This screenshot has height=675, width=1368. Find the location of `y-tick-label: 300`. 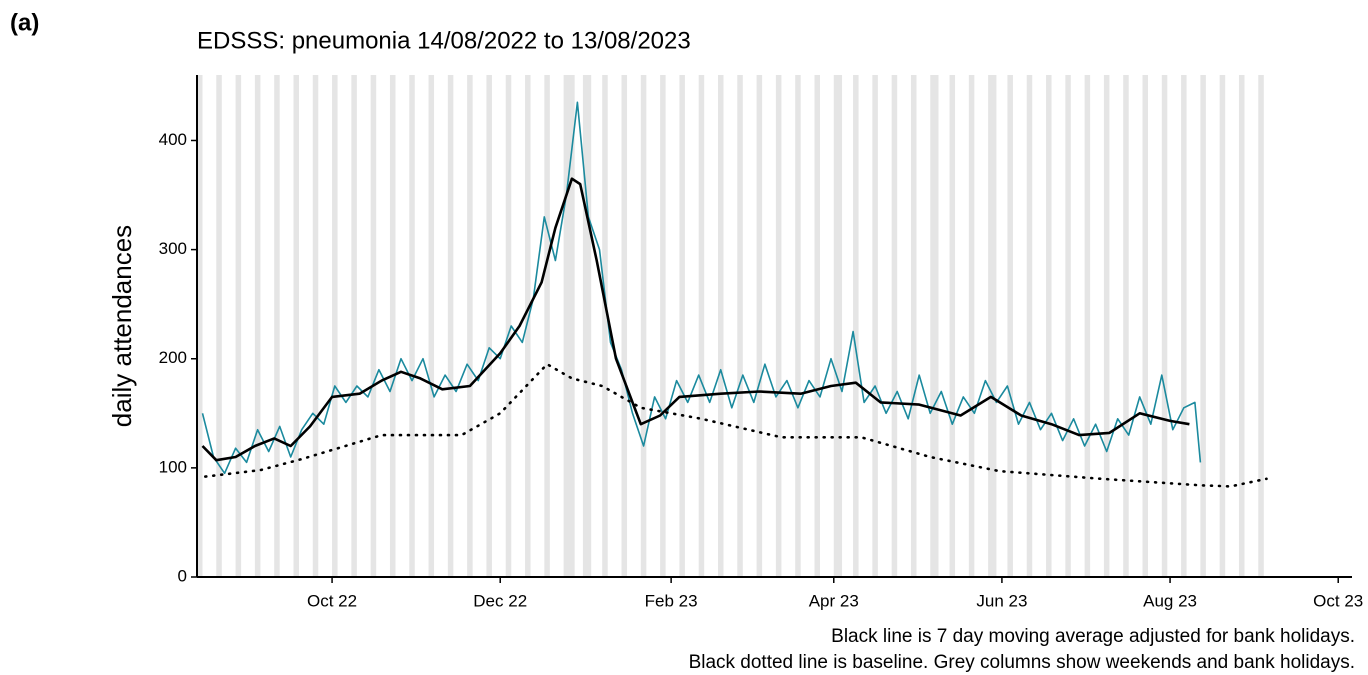

y-tick-label: 300 is located at coordinates (173, 248).